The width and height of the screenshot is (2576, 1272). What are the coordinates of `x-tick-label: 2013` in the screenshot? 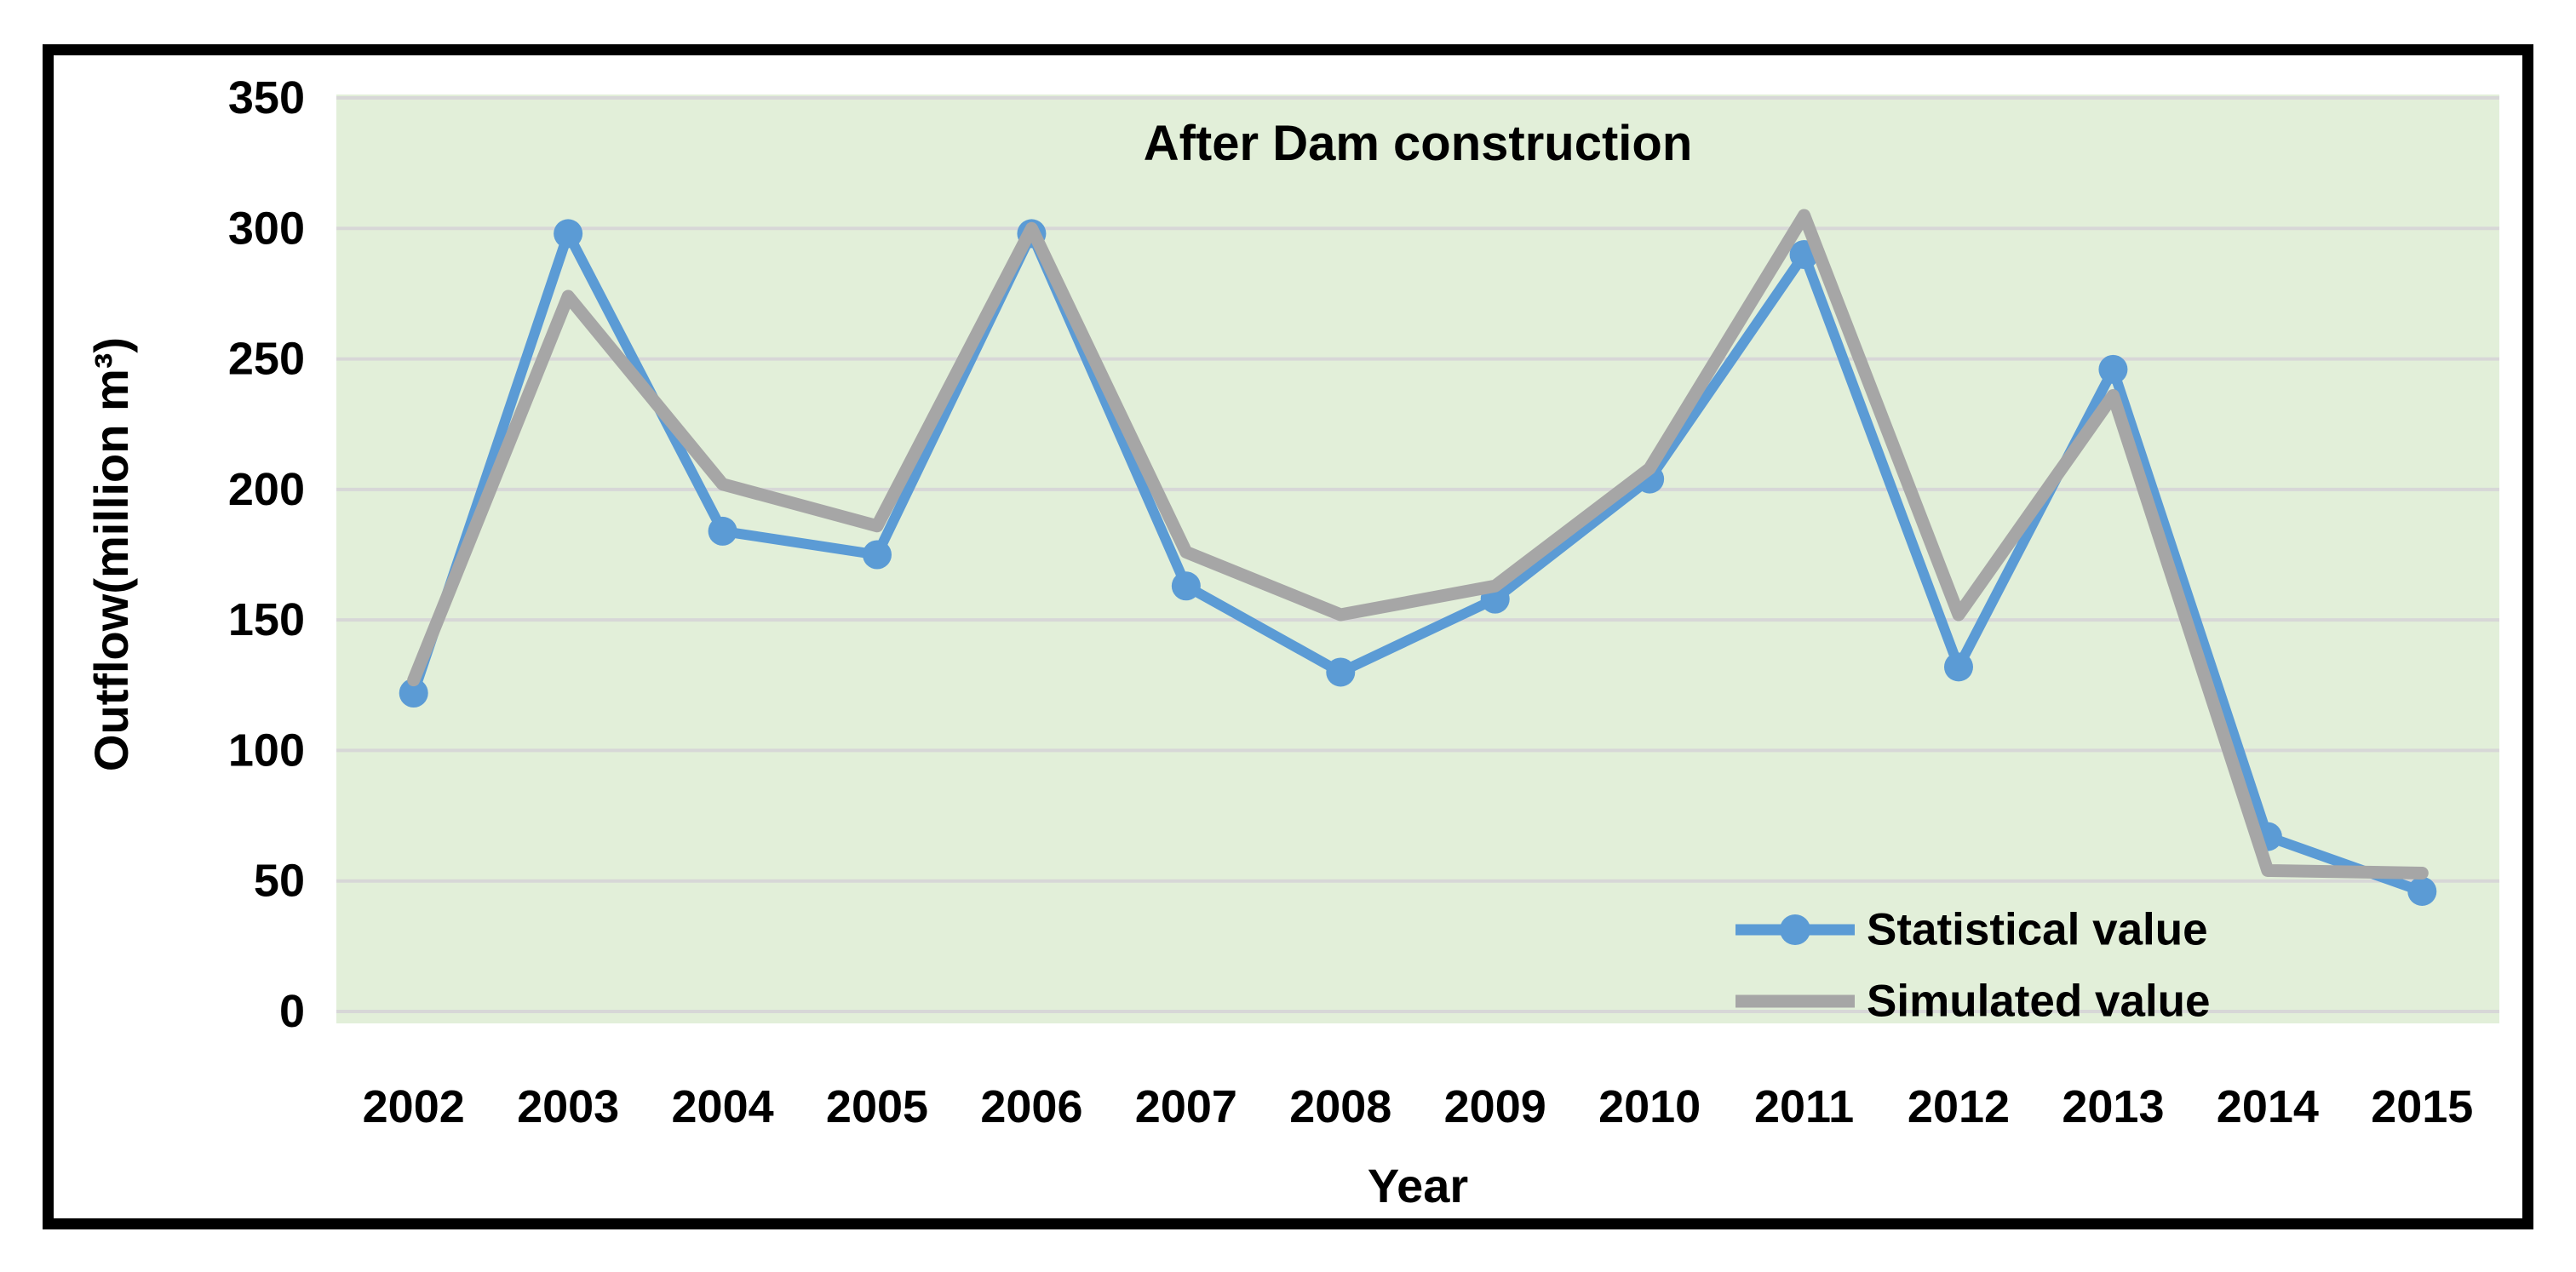 It's located at (2113, 1106).